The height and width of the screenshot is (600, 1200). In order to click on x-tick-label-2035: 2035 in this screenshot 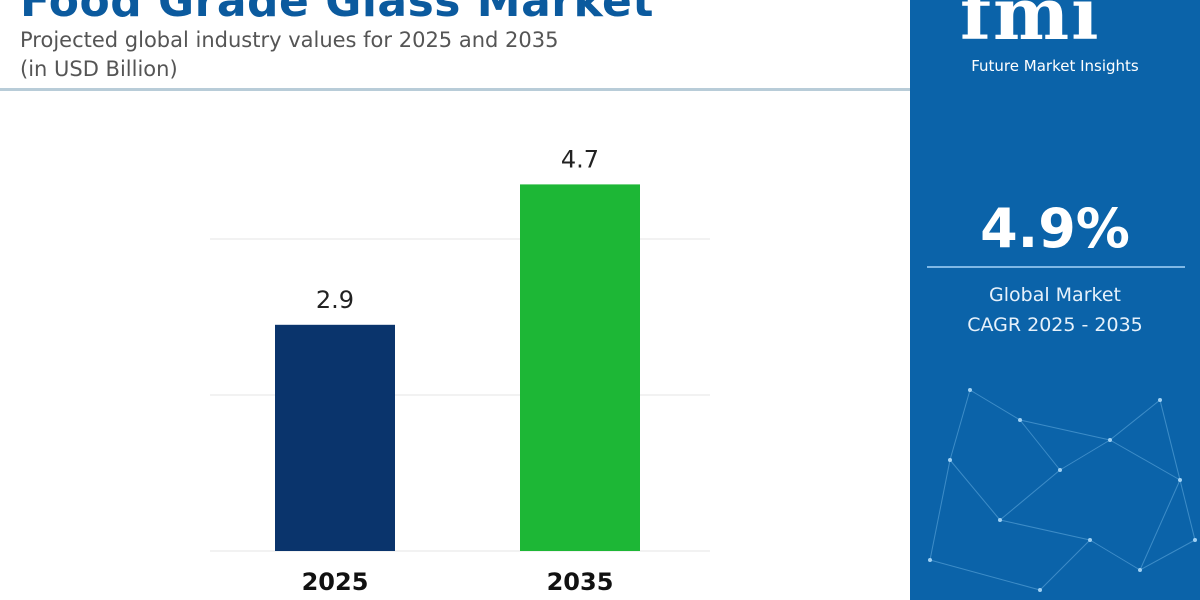, I will do `click(580, 582)`.